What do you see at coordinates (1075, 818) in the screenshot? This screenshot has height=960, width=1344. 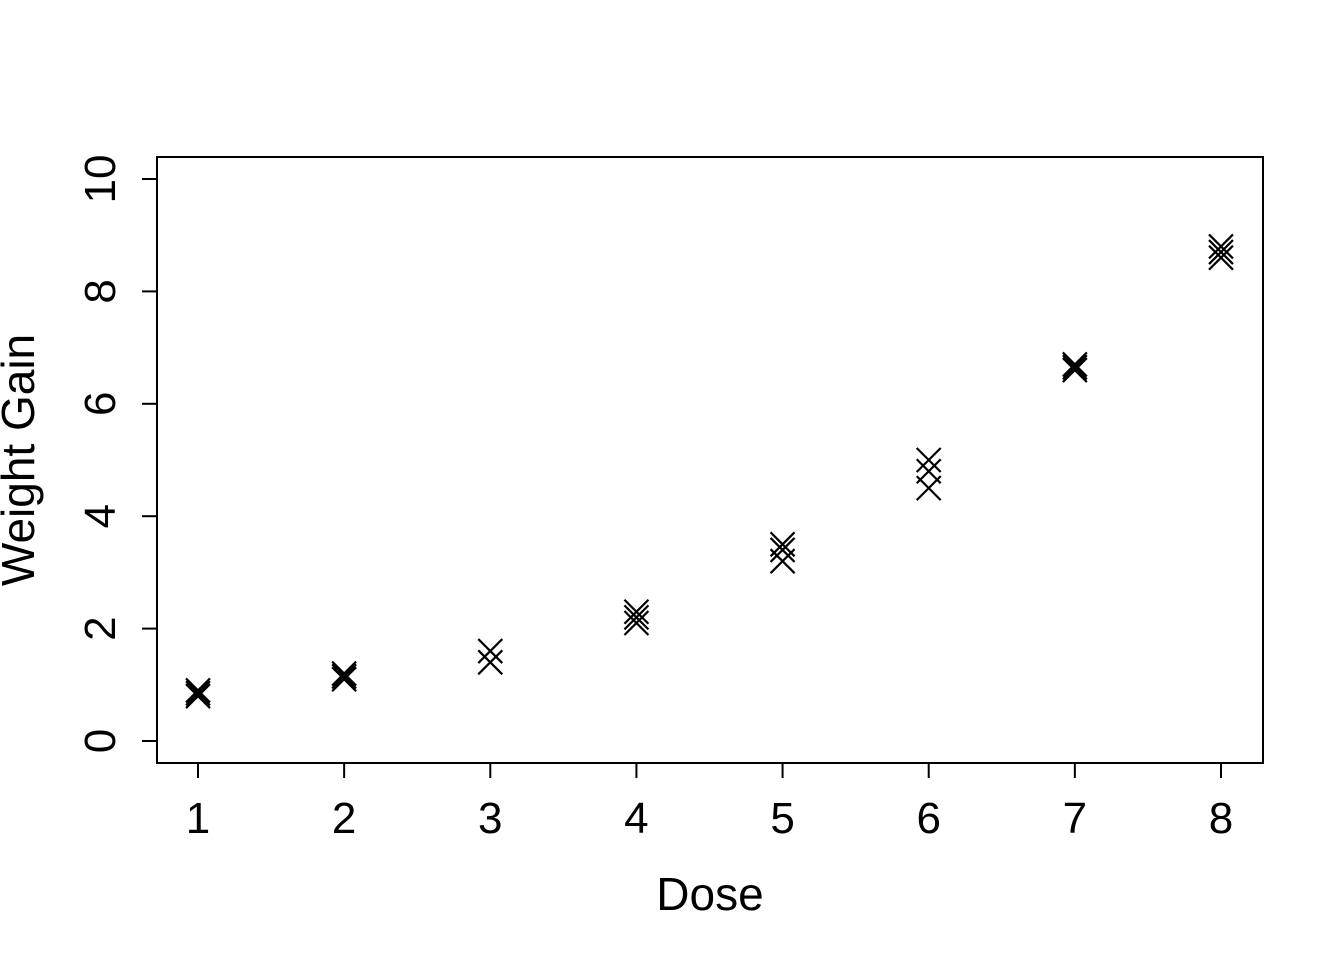 I see `x-tick-label: 7` at bounding box center [1075, 818].